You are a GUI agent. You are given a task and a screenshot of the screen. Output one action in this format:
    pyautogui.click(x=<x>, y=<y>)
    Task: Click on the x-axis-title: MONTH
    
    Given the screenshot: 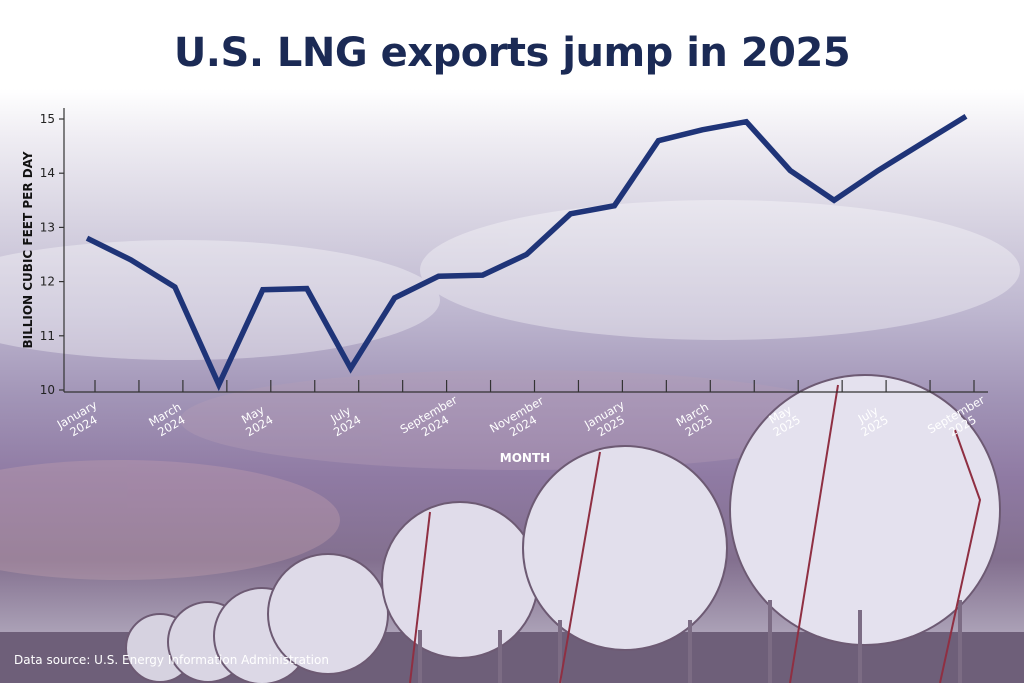 What is the action you would take?
    pyautogui.click(x=525, y=458)
    